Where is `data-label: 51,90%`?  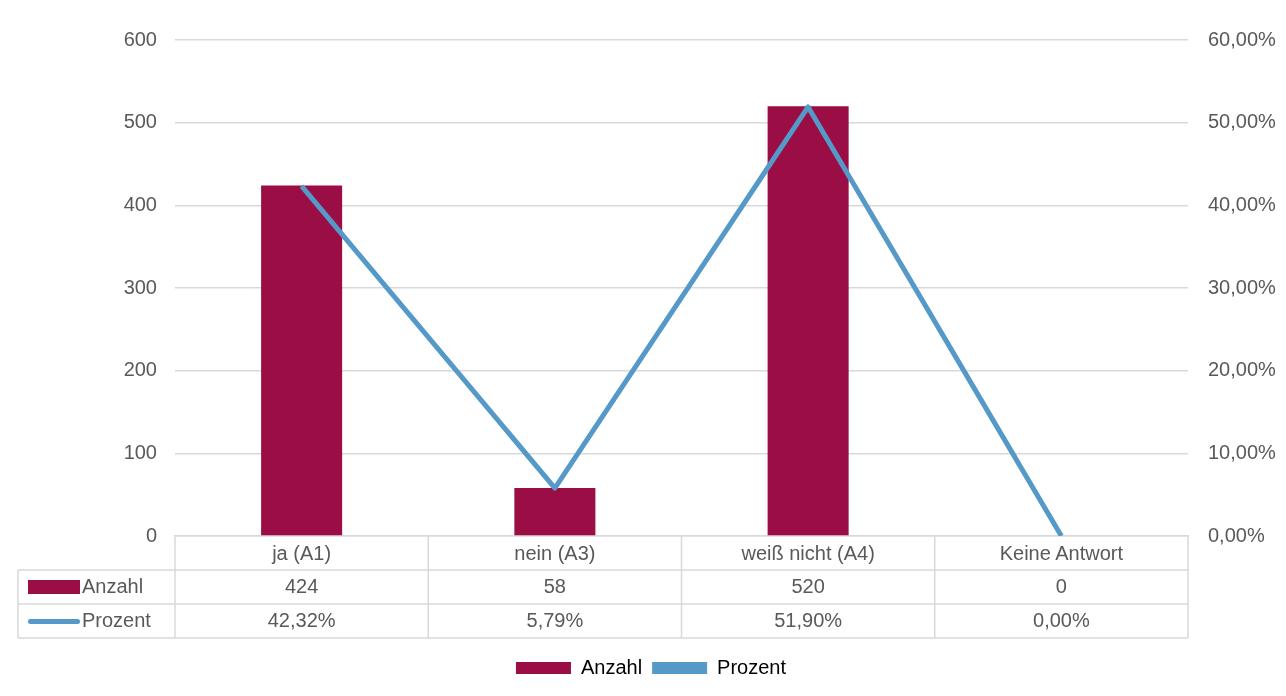 data-label: 51,90% is located at coordinates (808, 619).